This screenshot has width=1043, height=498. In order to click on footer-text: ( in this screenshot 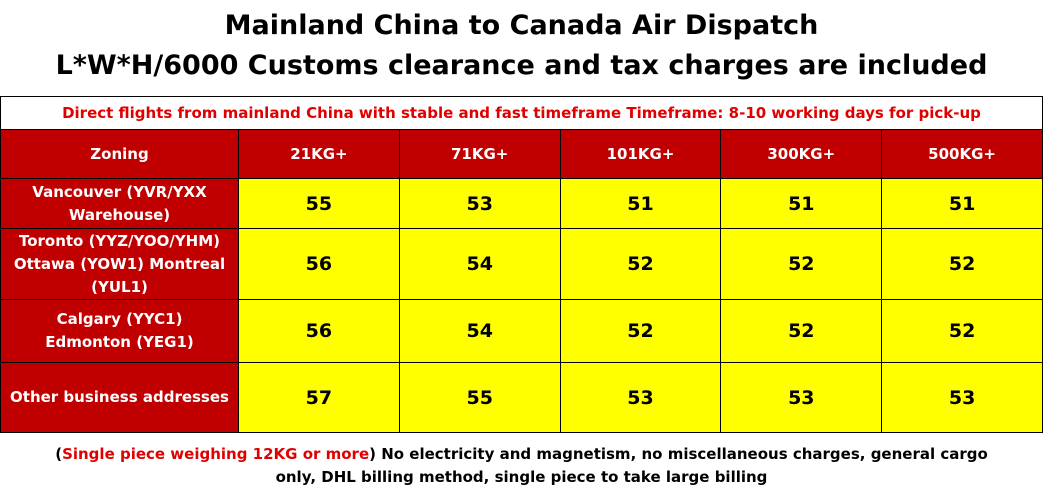, I will do `click(59, 454)`.